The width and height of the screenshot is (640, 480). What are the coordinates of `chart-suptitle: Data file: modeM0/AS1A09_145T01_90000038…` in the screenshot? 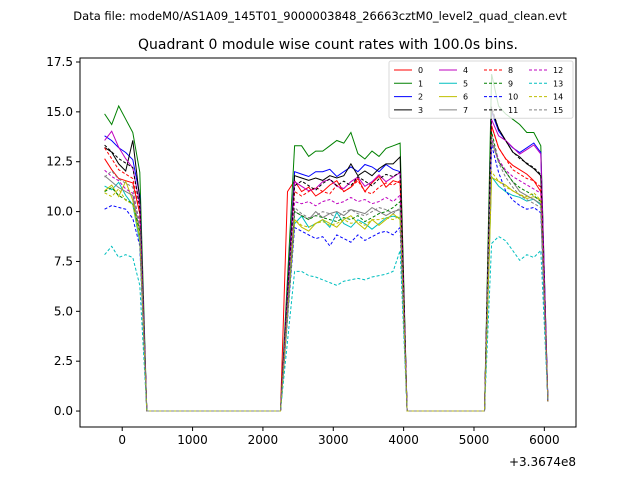 It's located at (320, 16).